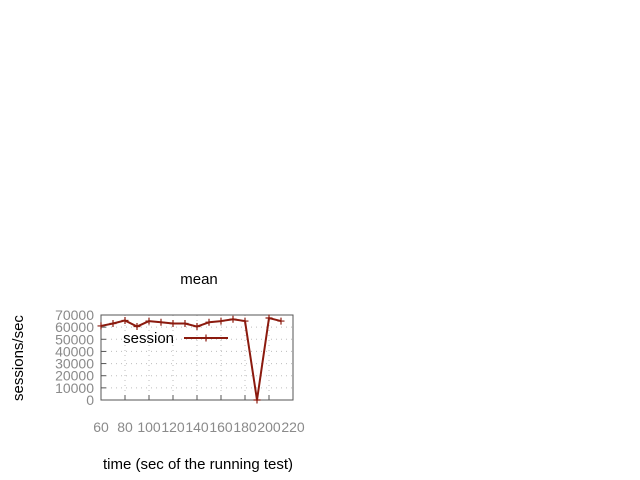  I want to click on x-tick-label: 220, so click(293, 427).